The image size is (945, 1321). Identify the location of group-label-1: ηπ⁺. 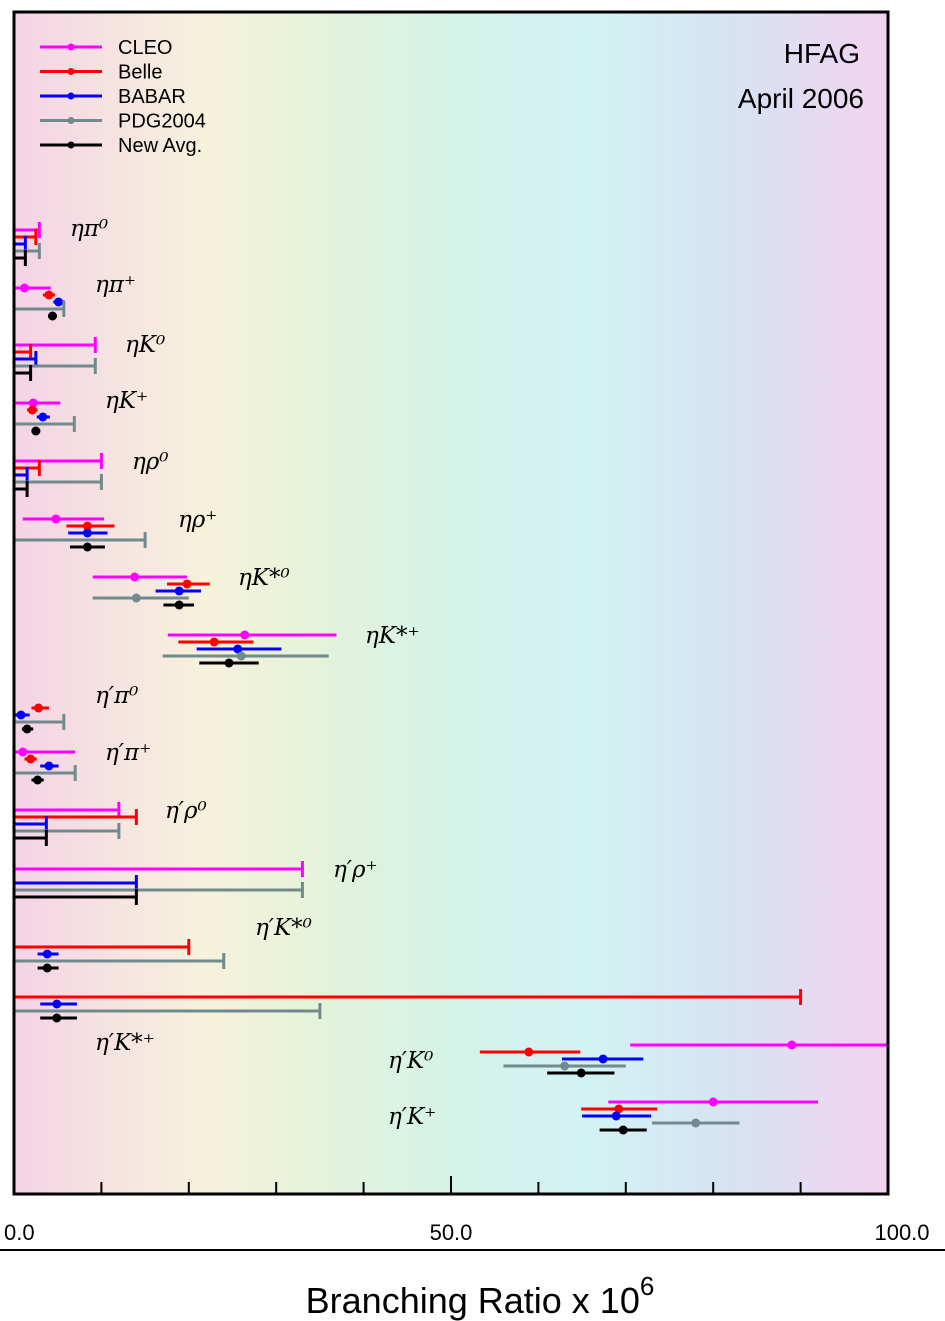
(115, 285).